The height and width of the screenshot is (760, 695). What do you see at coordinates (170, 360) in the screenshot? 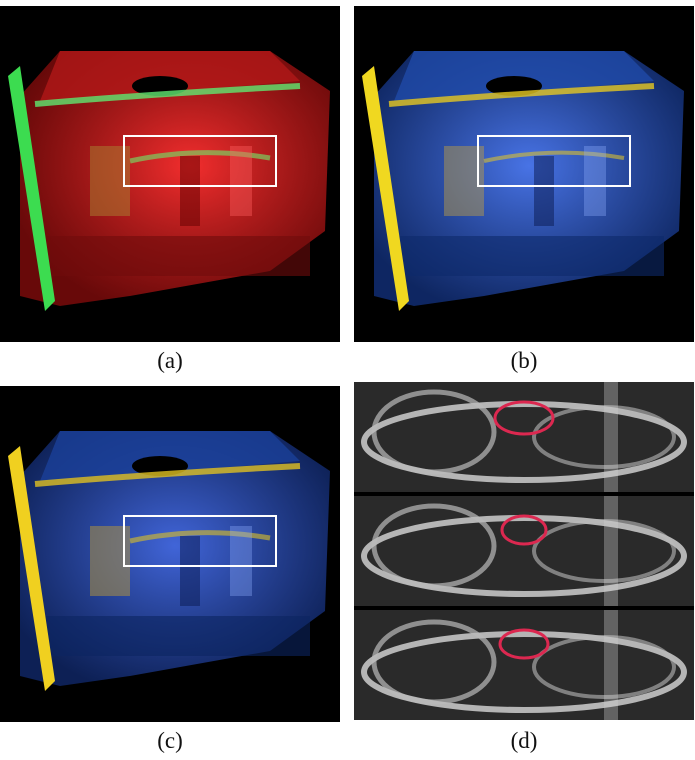
I see `caption-a: (a)` at bounding box center [170, 360].